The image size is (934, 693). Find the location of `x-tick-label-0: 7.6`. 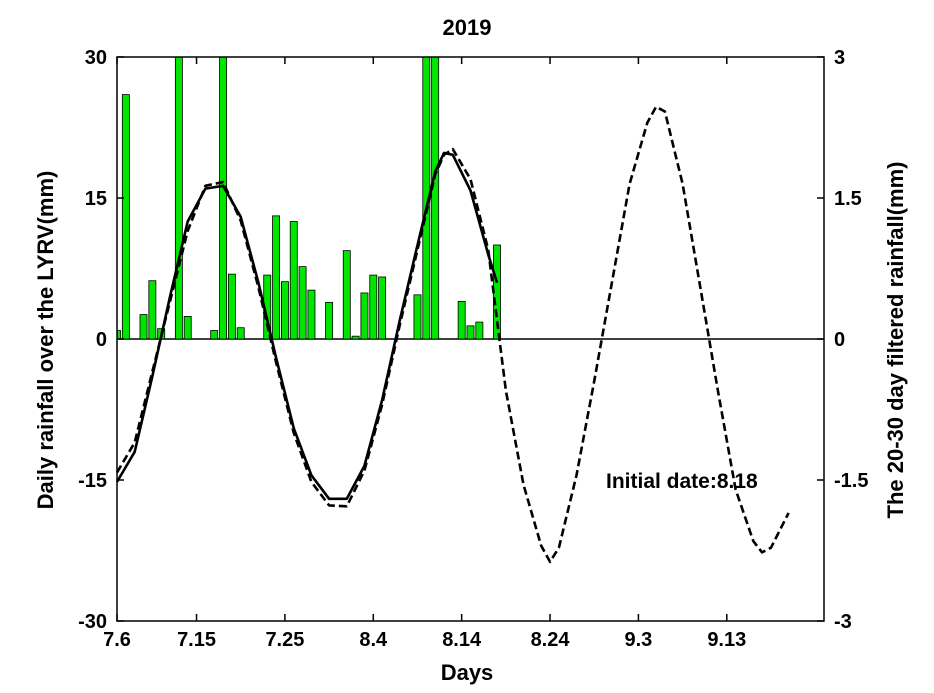

x-tick-label-0: 7.6 is located at coordinates (117, 640).